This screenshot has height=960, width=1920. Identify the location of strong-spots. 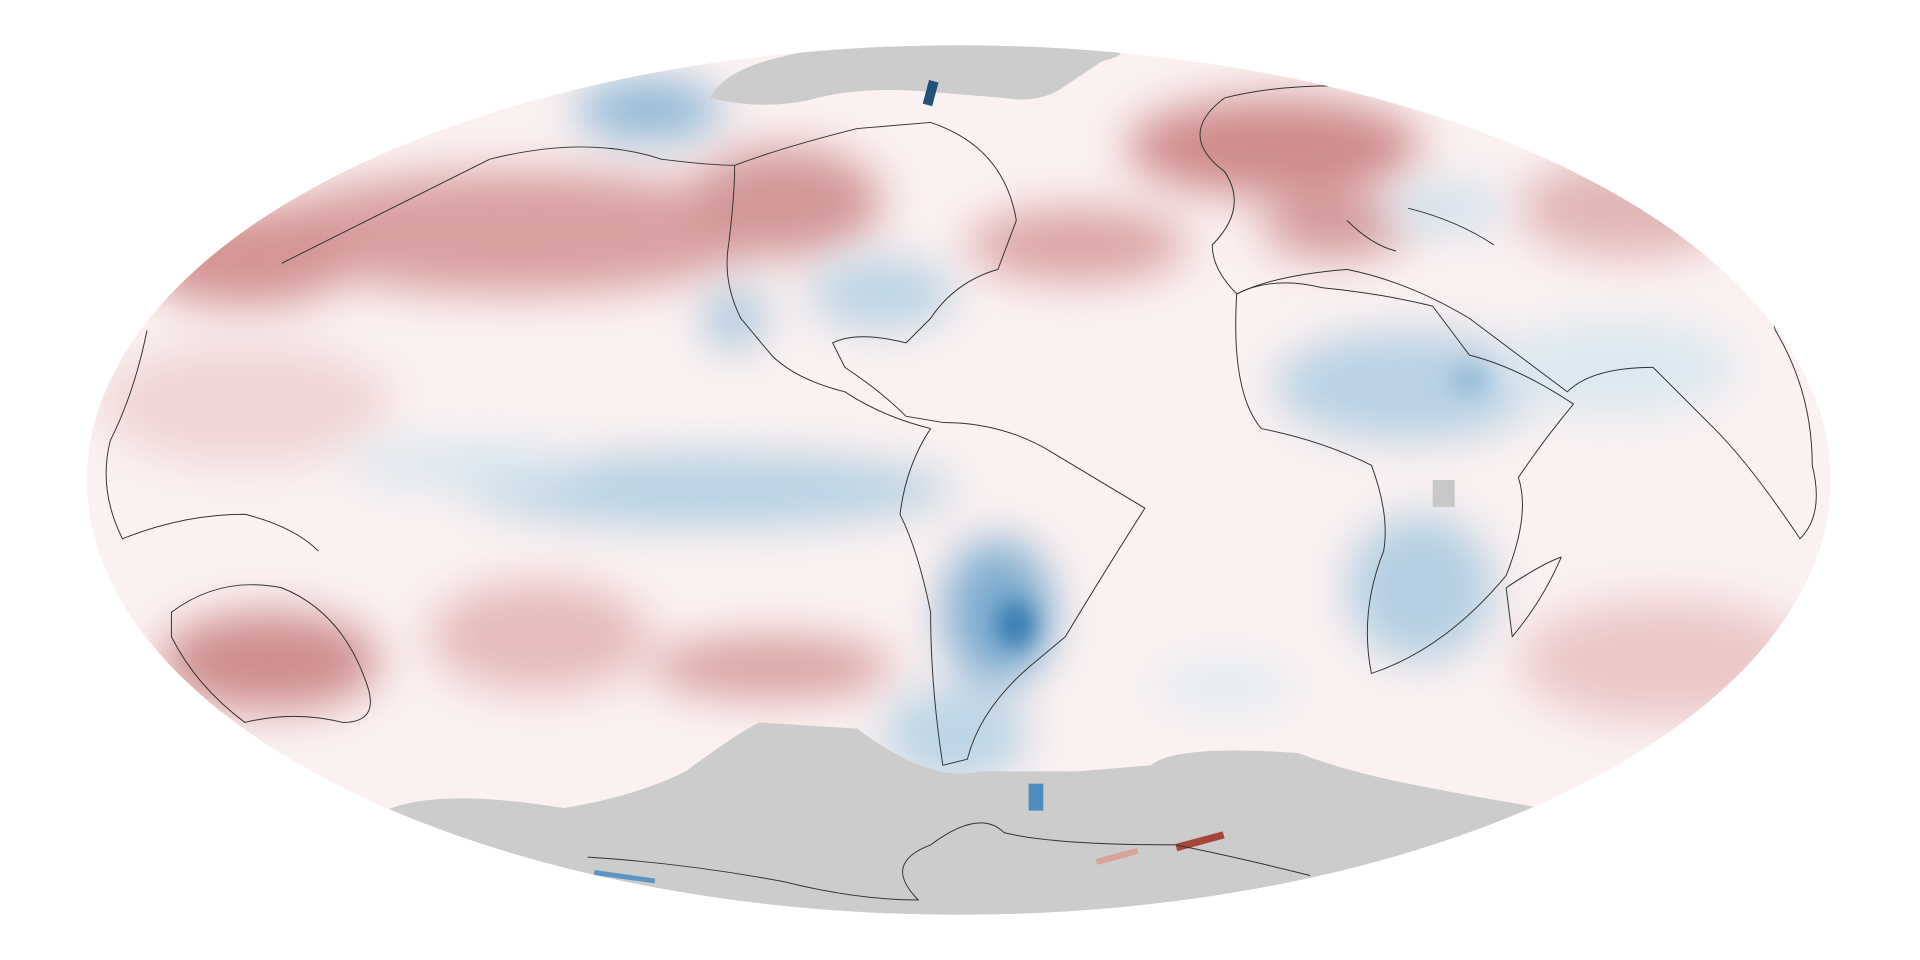
(1242, 506).